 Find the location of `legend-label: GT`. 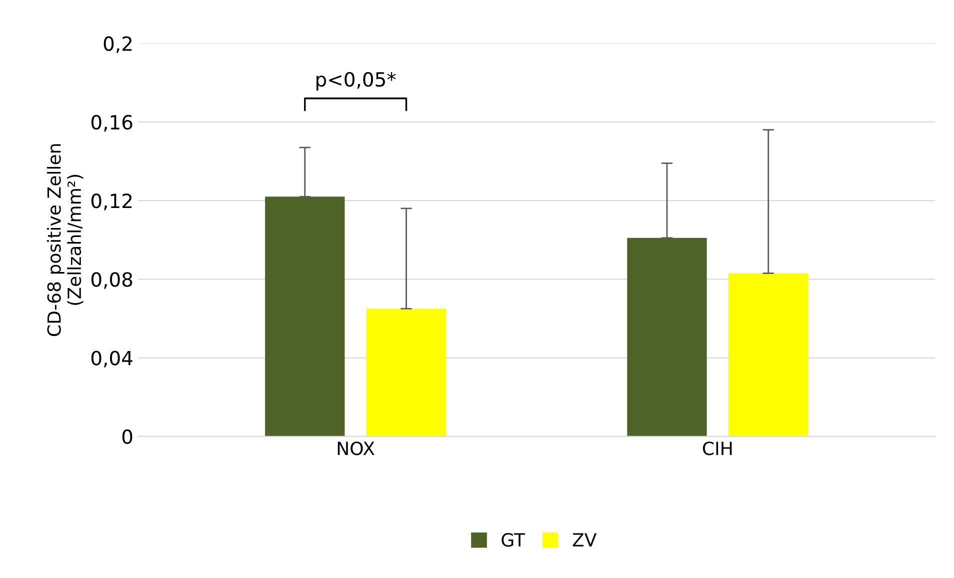

legend-label: GT is located at coordinates (514, 540).